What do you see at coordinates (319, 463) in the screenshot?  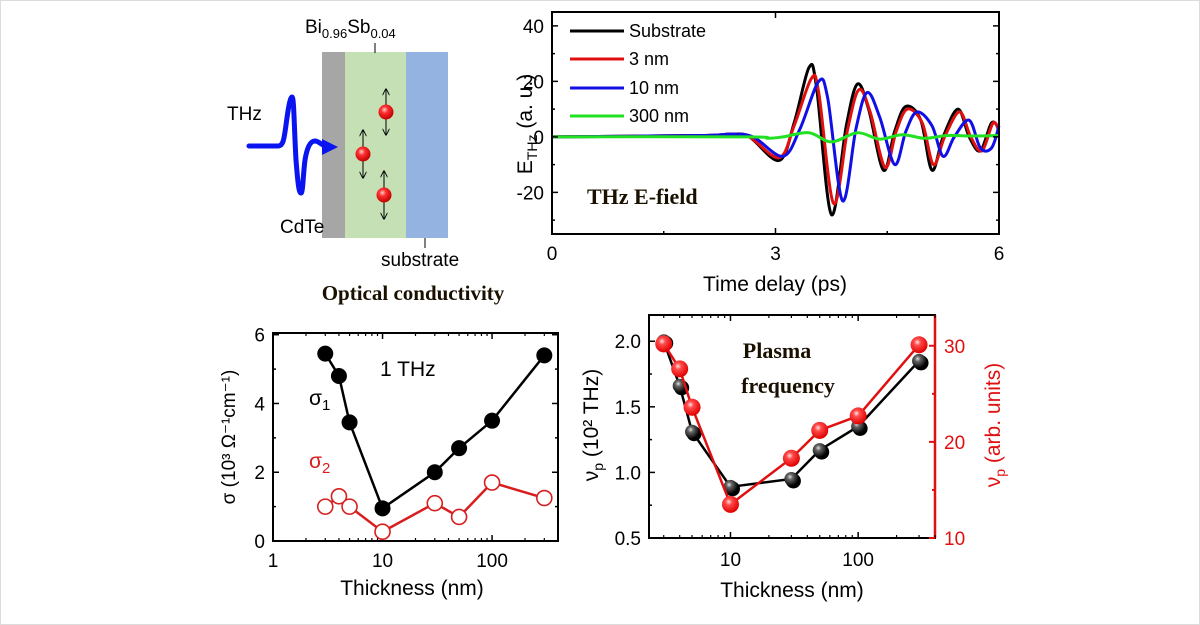 I see `sigma2-label: σ2` at bounding box center [319, 463].